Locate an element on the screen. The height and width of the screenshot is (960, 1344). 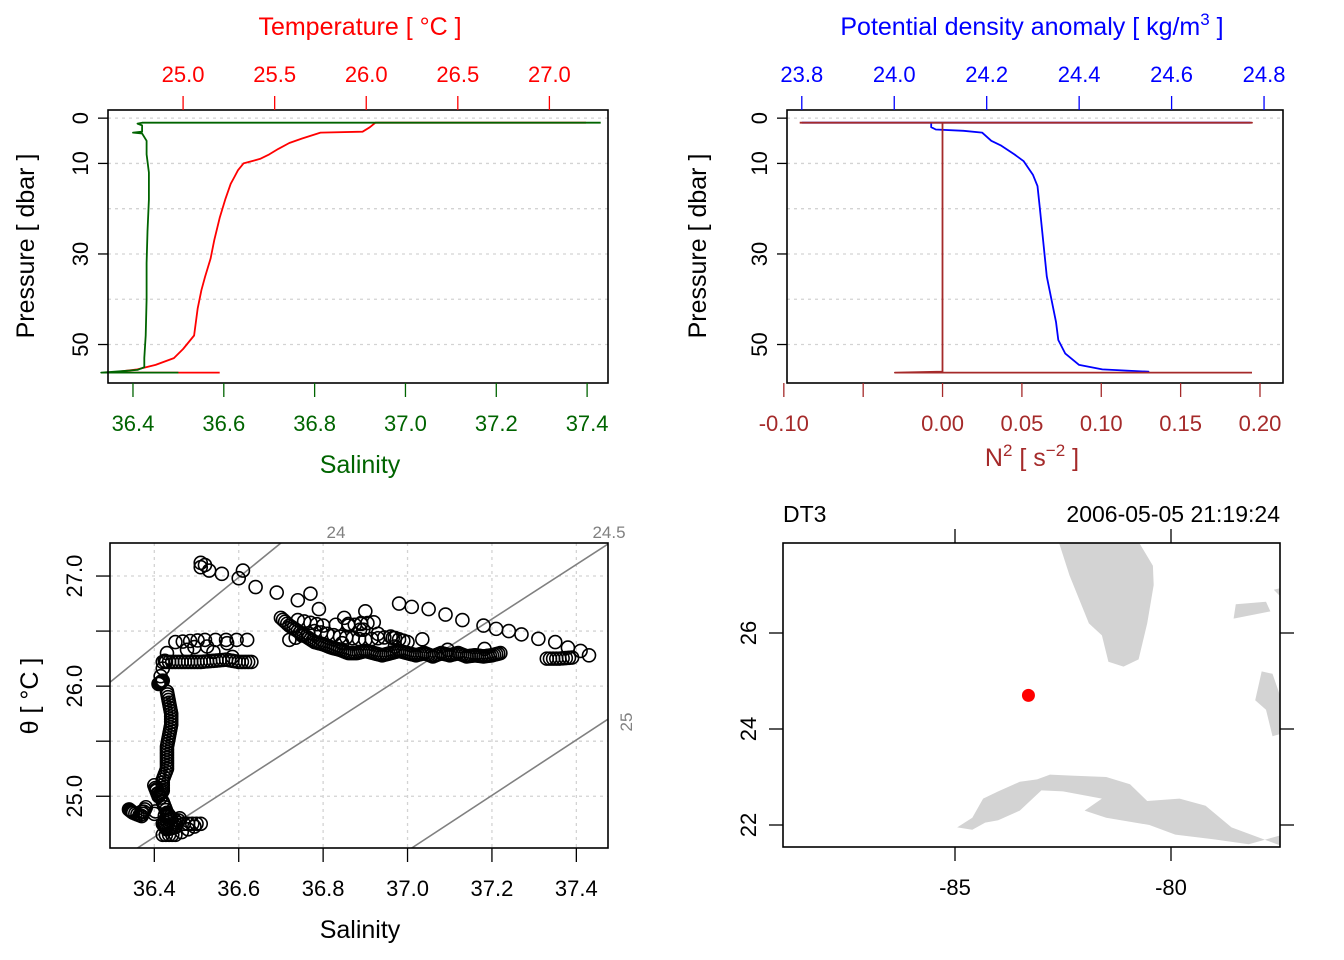
p3-xtick-label: 36.6 is located at coordinates (238, 888).